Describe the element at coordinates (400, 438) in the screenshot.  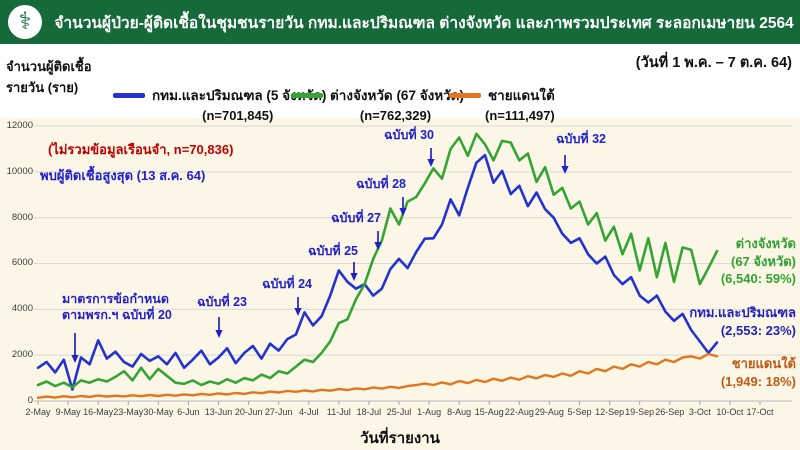
I see `x-axis-title: วันที่รายงาน` at that location.